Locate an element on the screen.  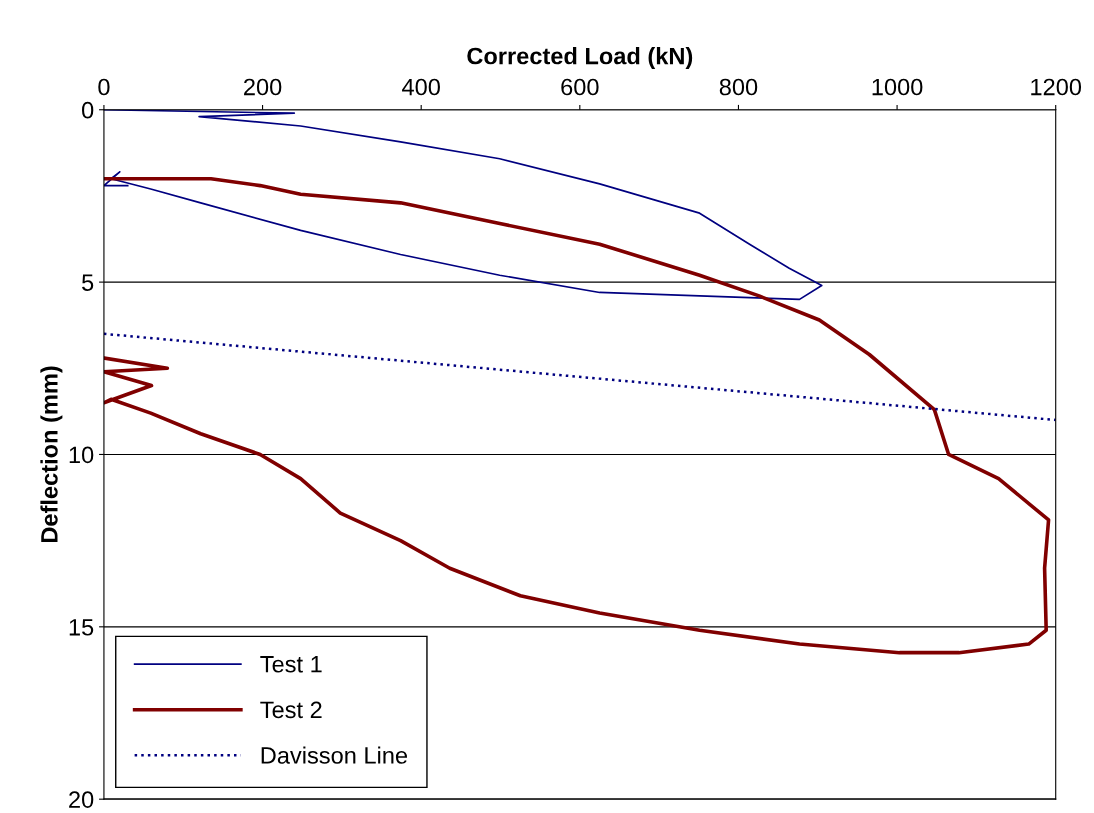
legend-label: Davisson Line is located at coordinates (334, 755).